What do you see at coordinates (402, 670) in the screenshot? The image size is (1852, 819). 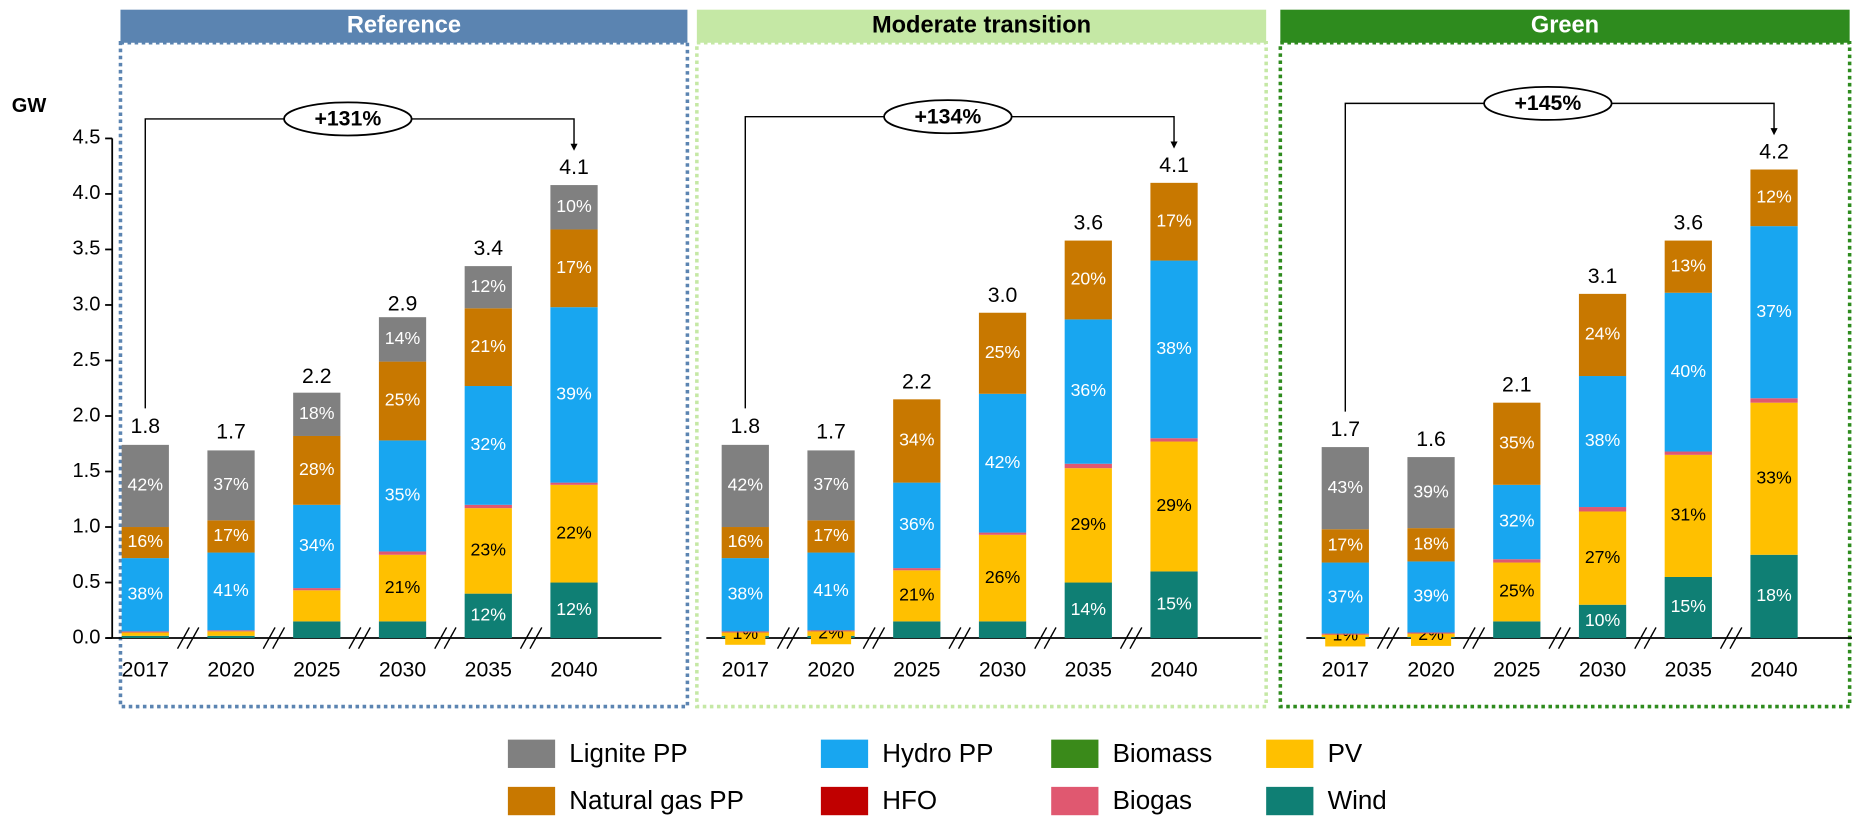 I see `x-tick-label: 2030` at bounding box center [402, 670].